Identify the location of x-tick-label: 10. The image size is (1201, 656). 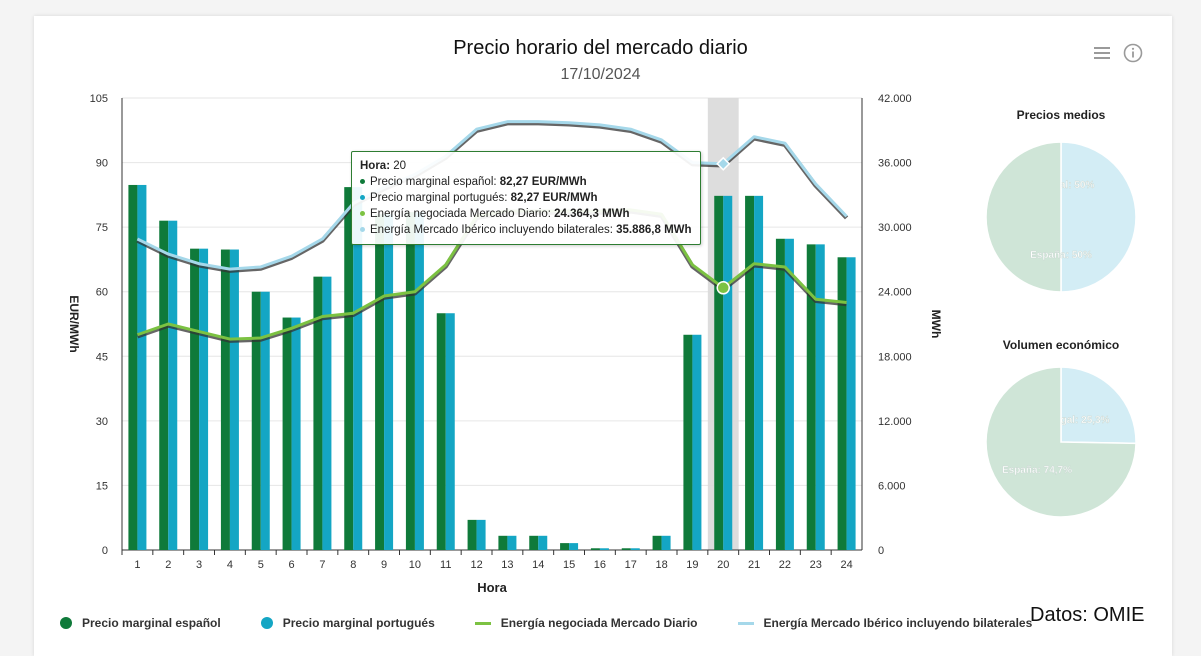
(415, 565).